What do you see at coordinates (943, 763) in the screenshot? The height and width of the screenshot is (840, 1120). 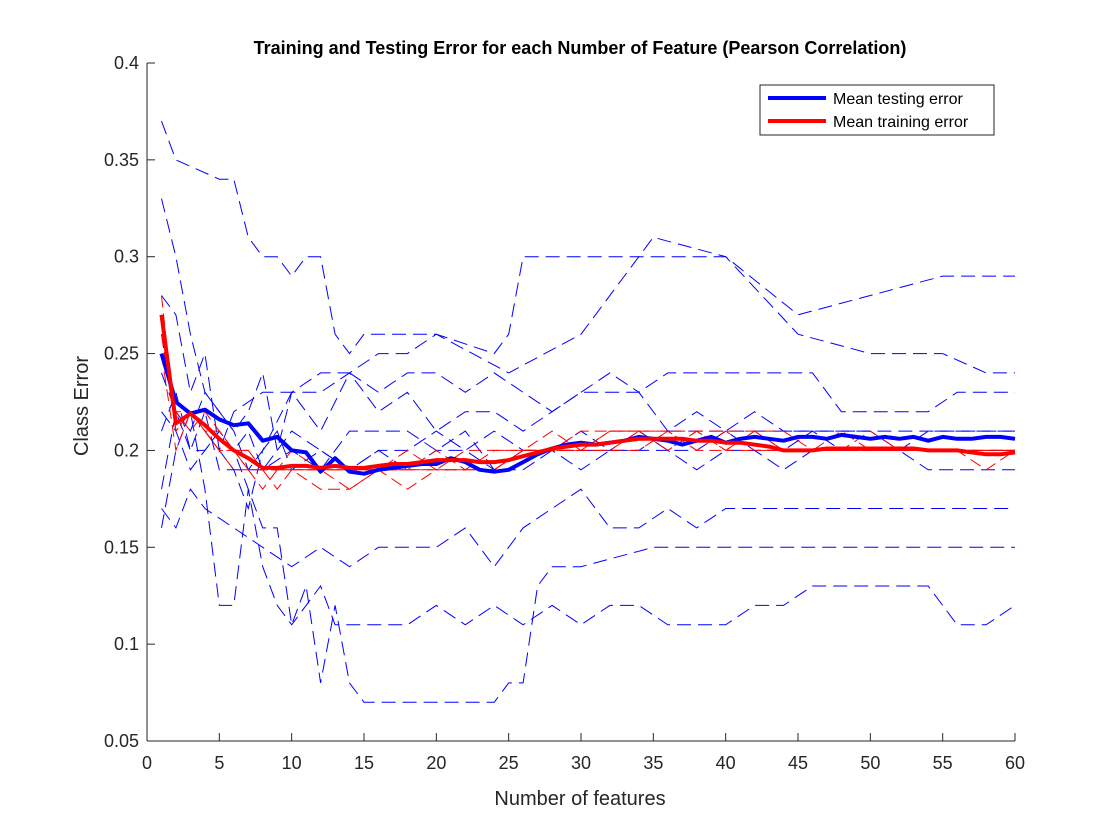 I see `x-tick-label: 55` at bounding box center [943, 763].